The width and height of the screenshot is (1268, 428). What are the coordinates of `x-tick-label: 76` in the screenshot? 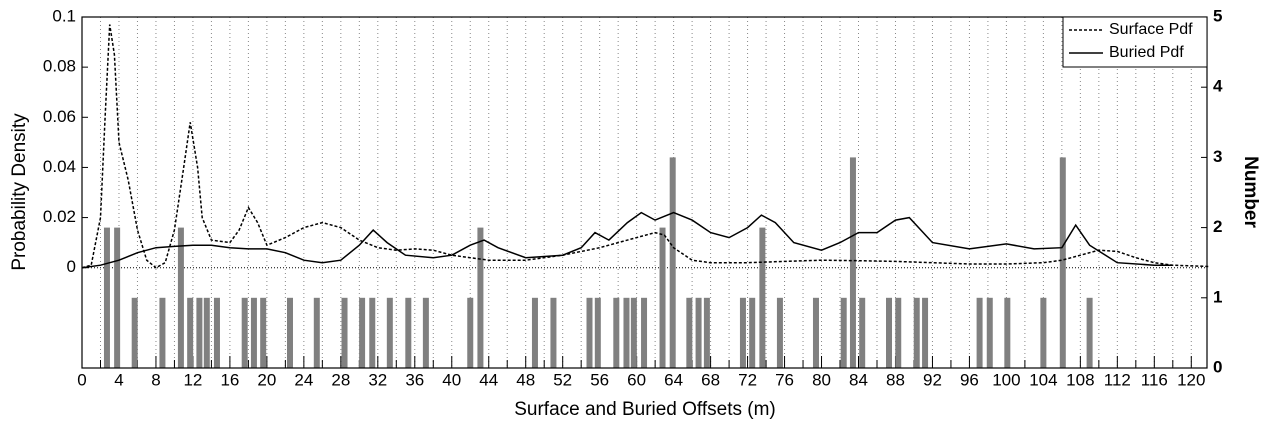 It's located at (784, 379).